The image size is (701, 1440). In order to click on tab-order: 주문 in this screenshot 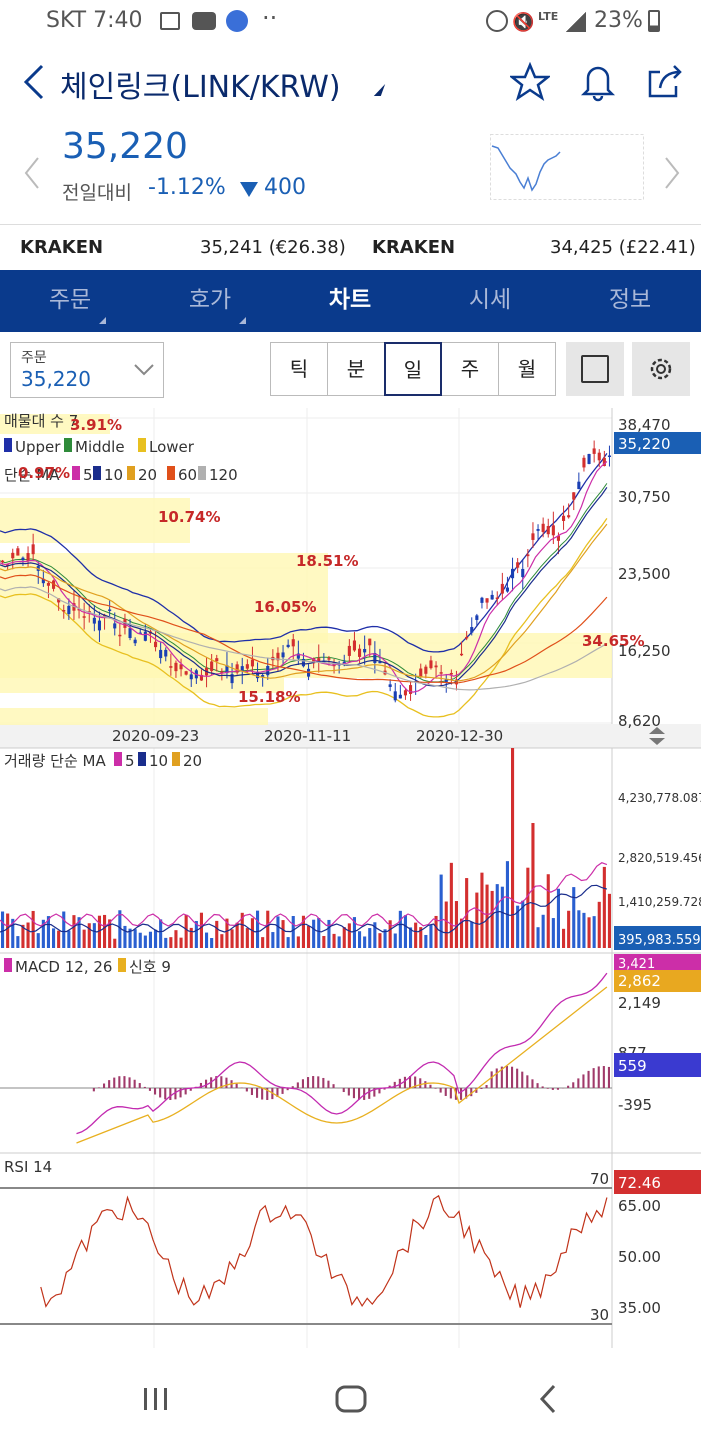, I will do `click(70, 301)`.